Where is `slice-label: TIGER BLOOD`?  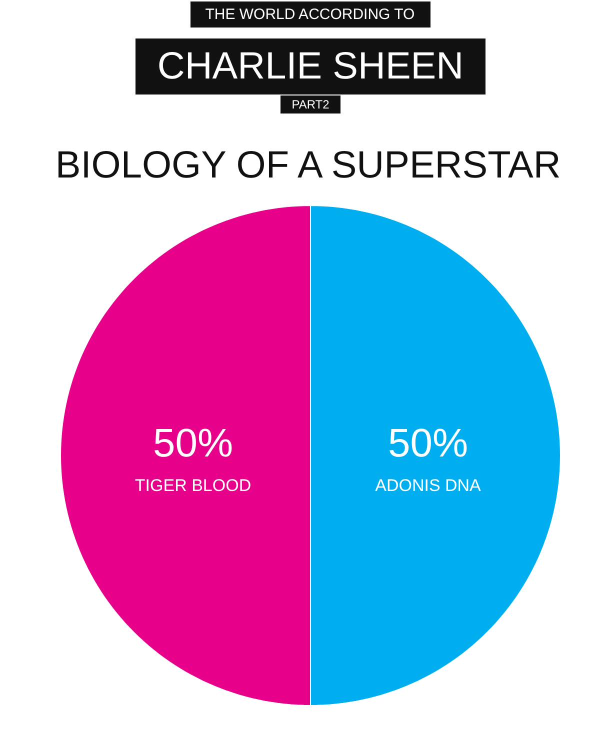 slice-label: TIGER BLOOD is located at coordinates (193, 485).